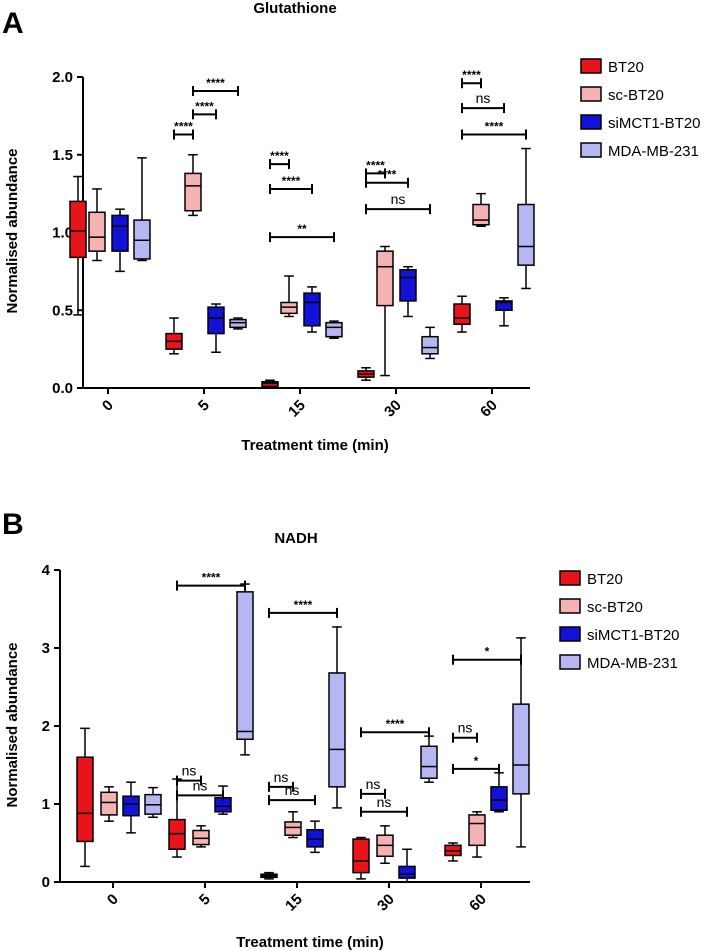  I want to click on legend-b: BT20 sc-BT20 siMCT1-BT20 MDA-MB-231, so click(619, 621).